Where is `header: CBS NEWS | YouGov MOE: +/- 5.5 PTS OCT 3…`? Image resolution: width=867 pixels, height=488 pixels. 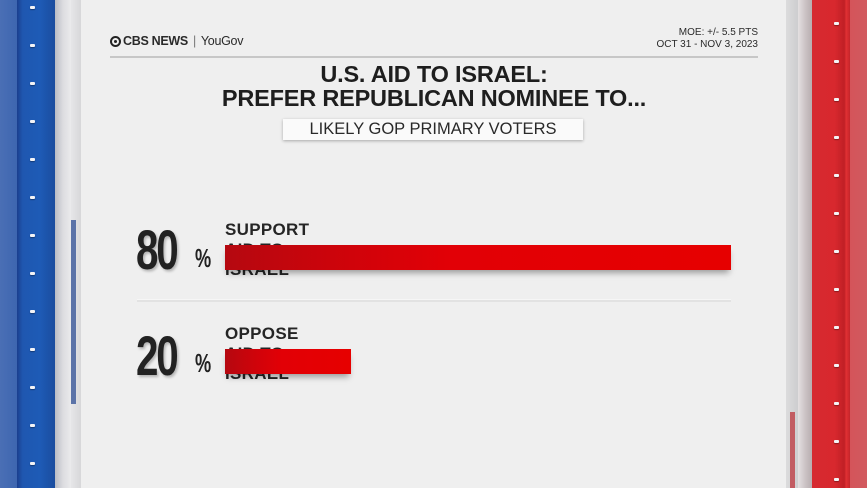 header: CBS NEWS | YouGov MOE: +/- 5.5 PTS OCT 3… is located at coordinates (434, 42).